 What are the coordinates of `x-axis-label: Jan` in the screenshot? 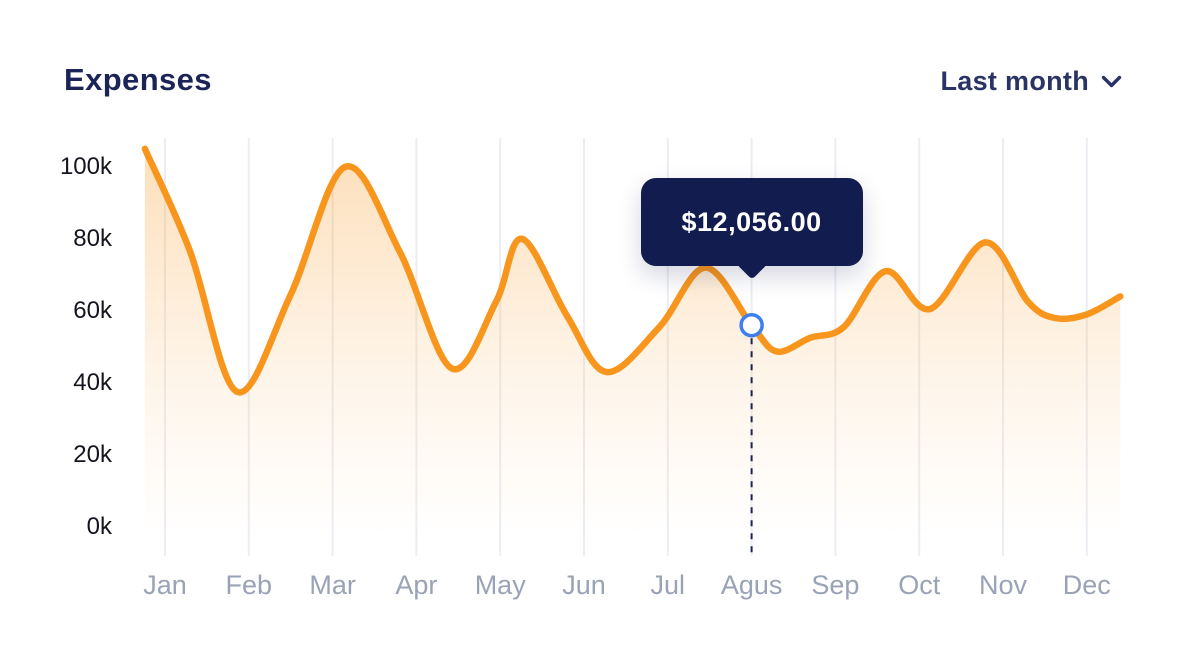 It's located at (165, 585).